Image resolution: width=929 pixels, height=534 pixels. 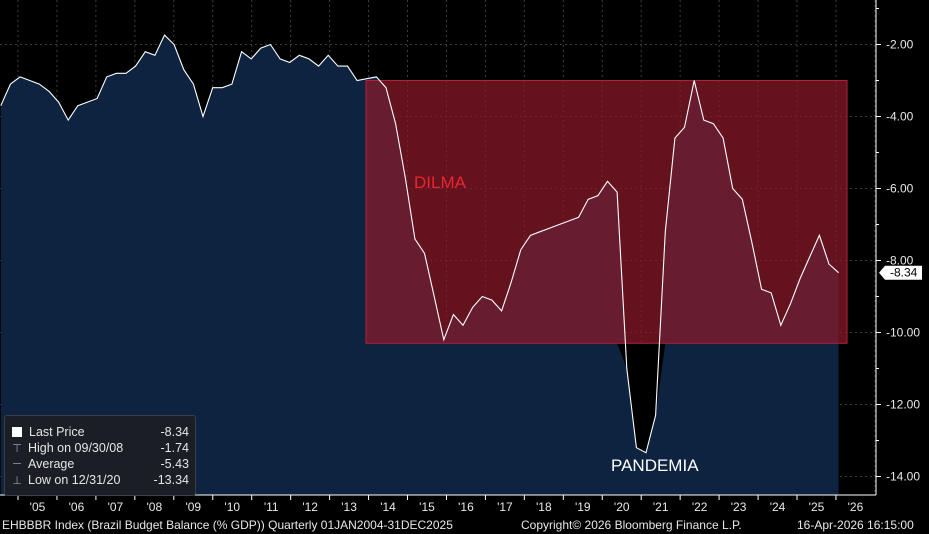 I want to click on dilma-label: DILMA, so click(x=440, y=182).